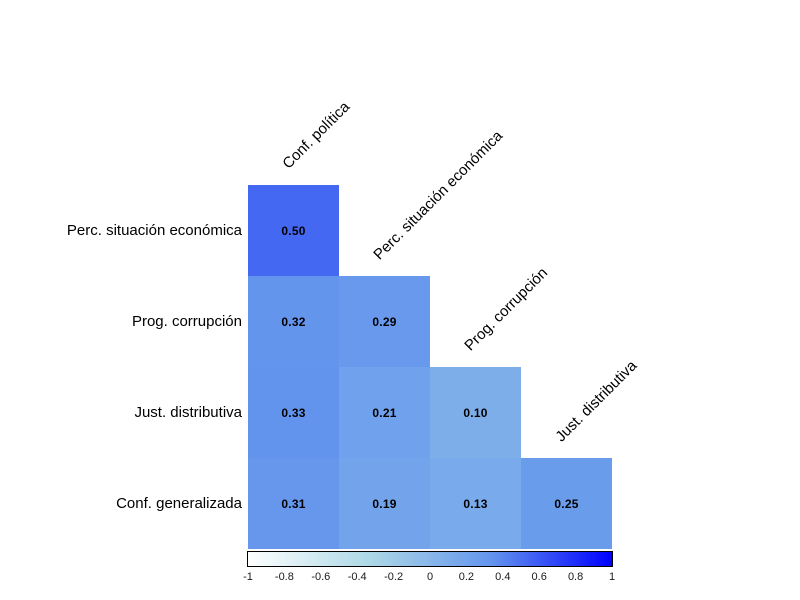 This screenshot has height=600, width=800. What do you see at coordinates (154, 230) in the screenshot?
I see `row-label: Perc. situación económica` at bounding box center [154, 230].